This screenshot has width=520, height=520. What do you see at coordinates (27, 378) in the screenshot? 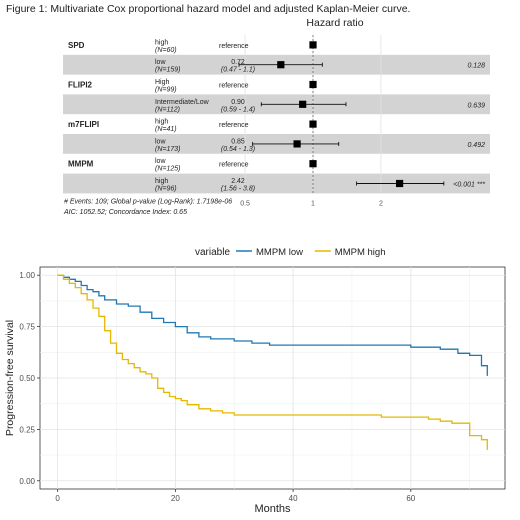
I see `km-y-tick-label: 0.50` at bounding box center [27, 378].